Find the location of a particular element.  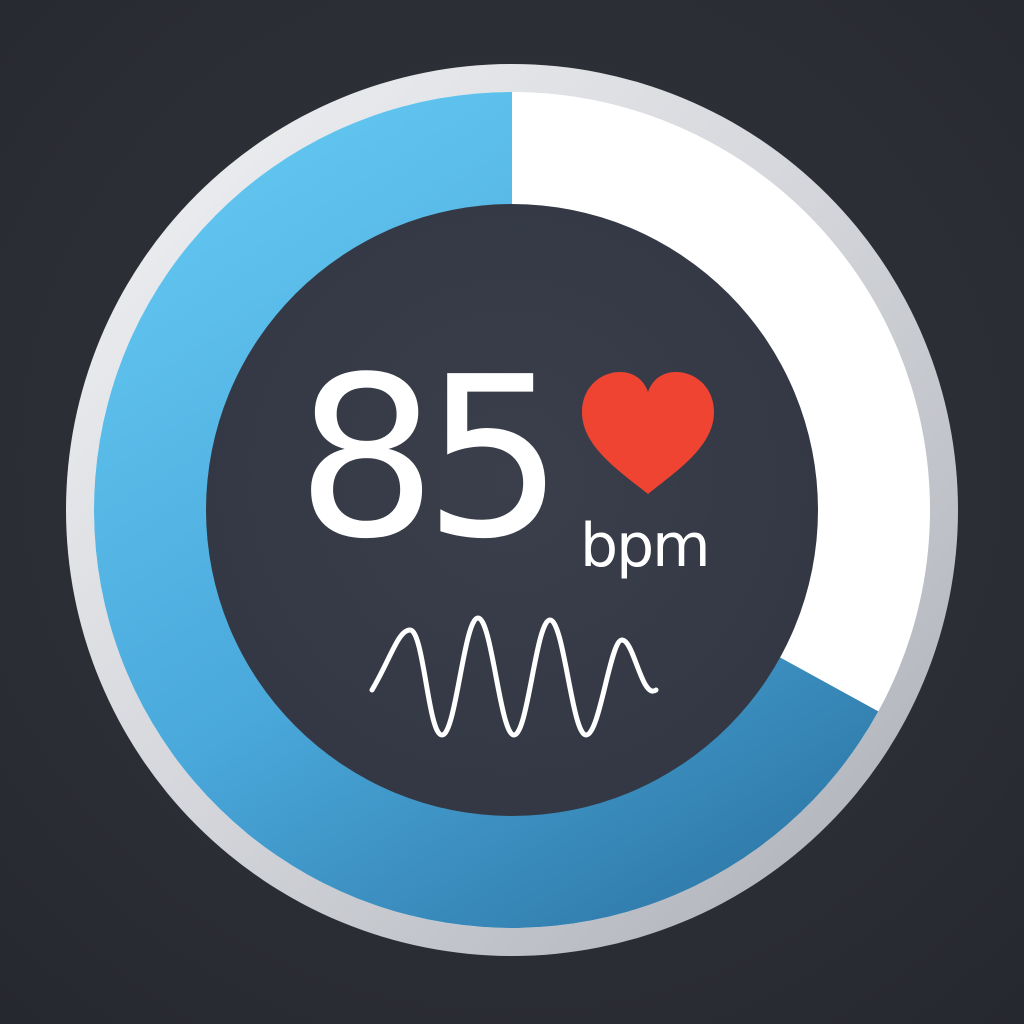

heart-rate-value: 85 is located at coordinates (430, 459).